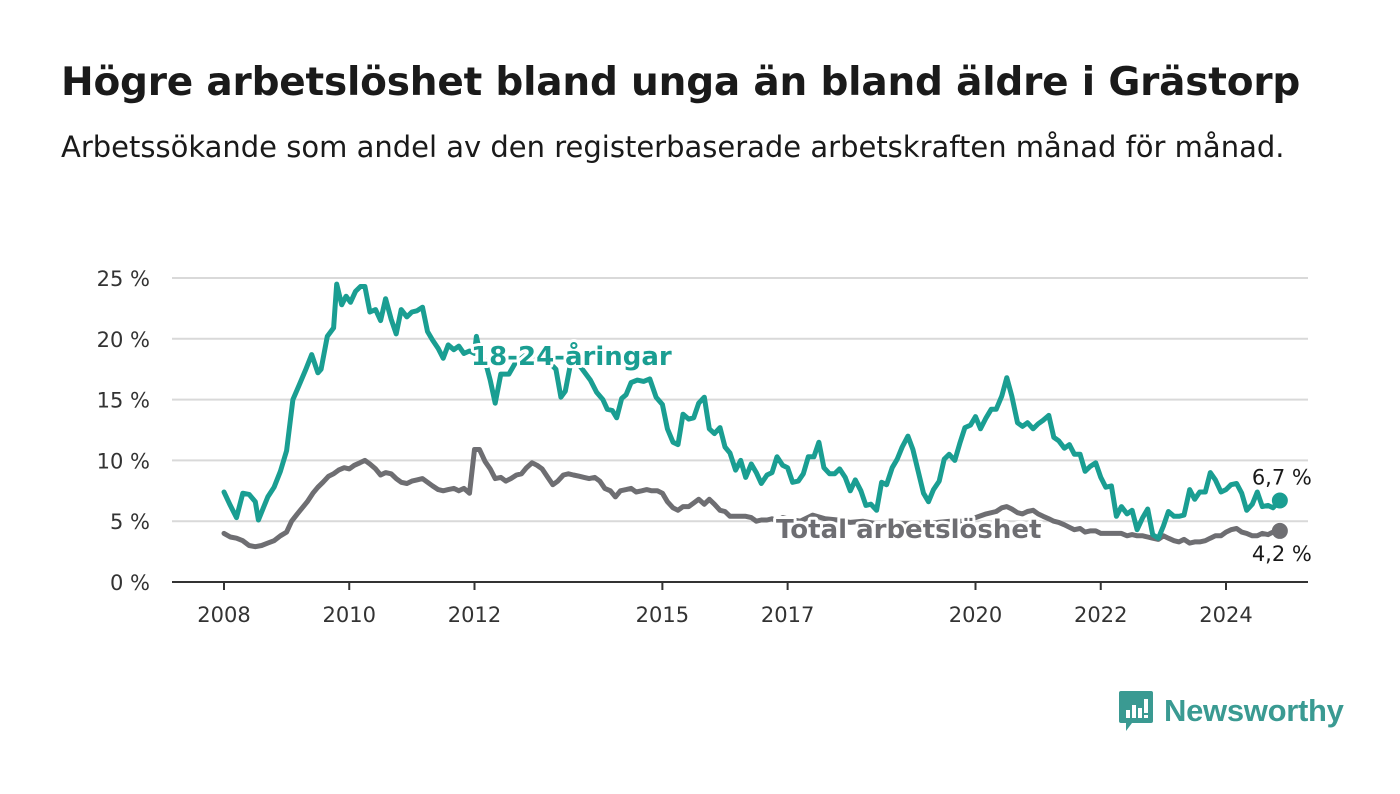 The width and height of the screenshot is (1400, 794). I want to click on end-value-label-total: 4,2 %, so click(1282, 554).